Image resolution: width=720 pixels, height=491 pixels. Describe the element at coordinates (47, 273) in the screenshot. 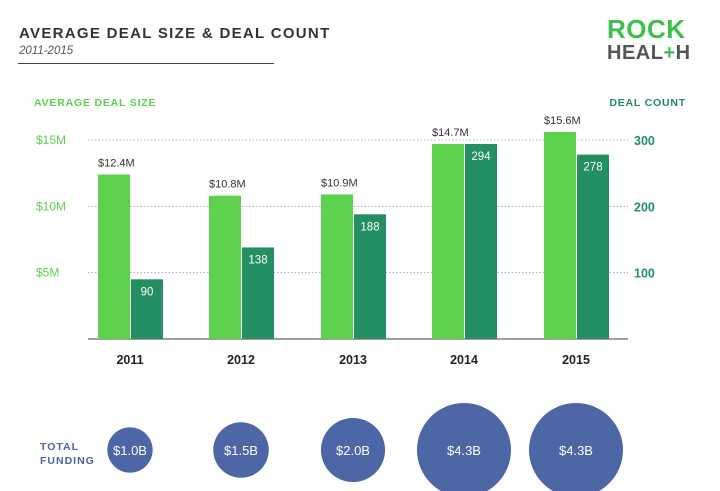

I see `left-tick-label: $5M` at that location.